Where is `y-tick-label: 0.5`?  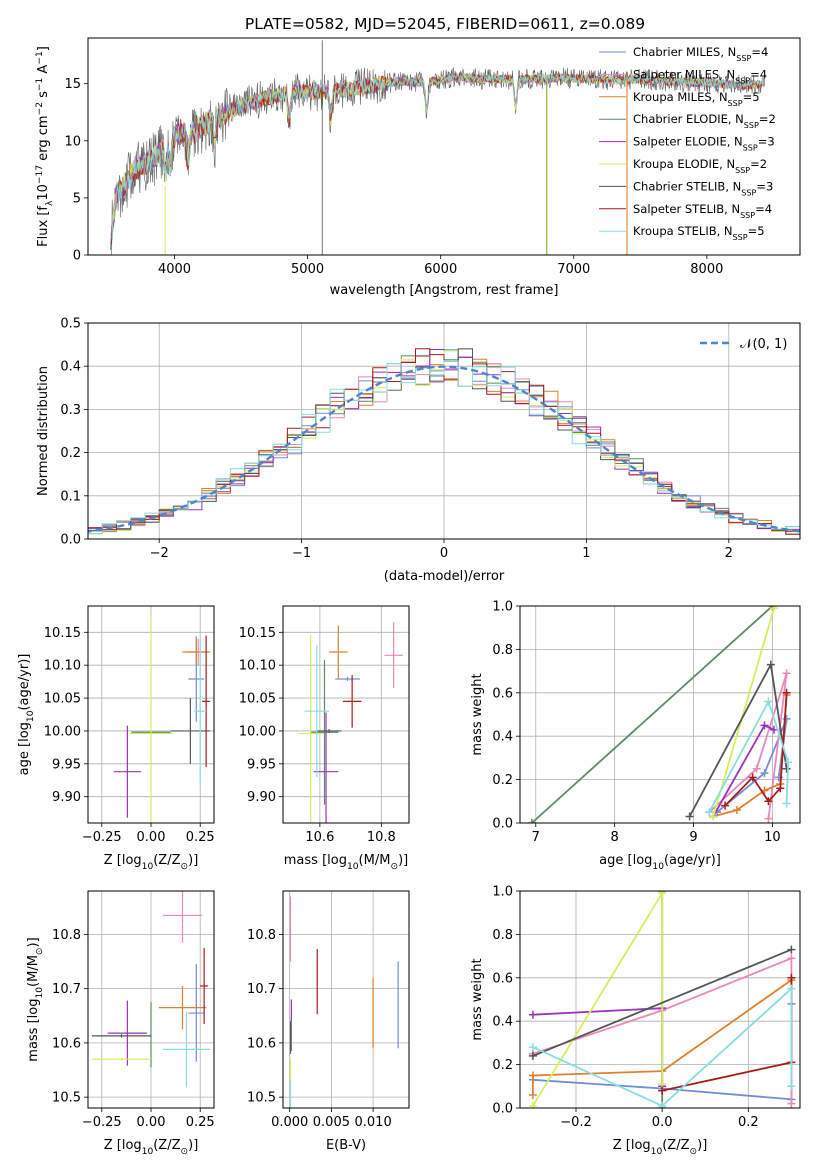
y-tick-label: 0.5 is located at coordinates (70, 324).